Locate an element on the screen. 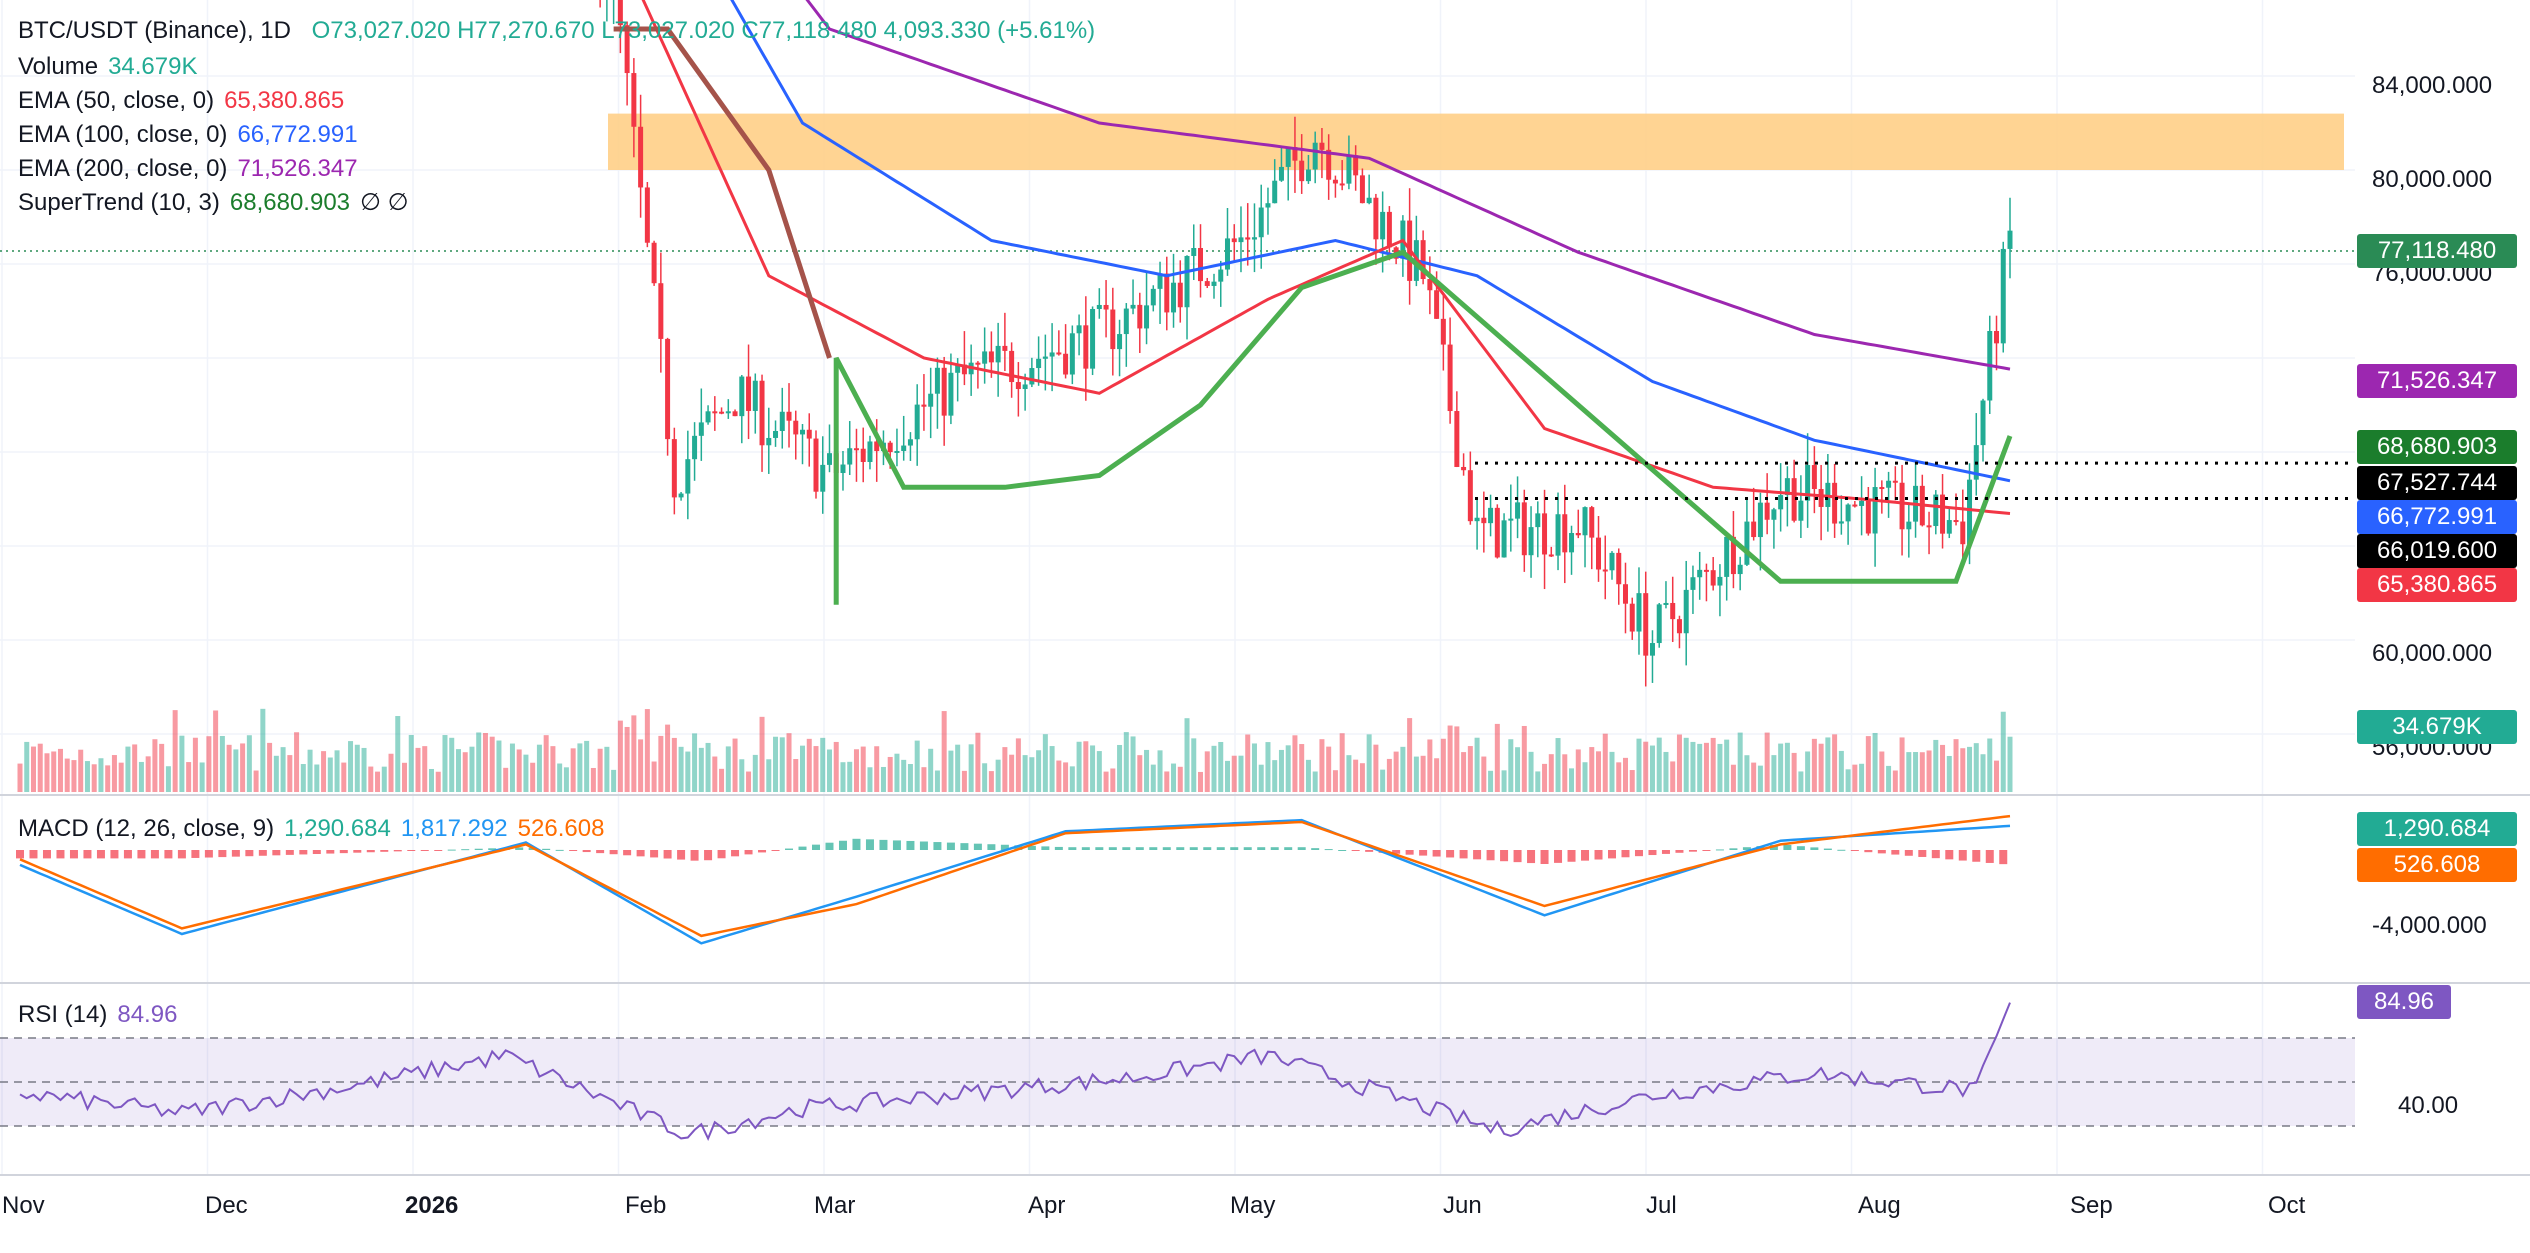  legend-ema100: EMA (100, close, 0) 66,772.991 is located at coordinates (188, 135).